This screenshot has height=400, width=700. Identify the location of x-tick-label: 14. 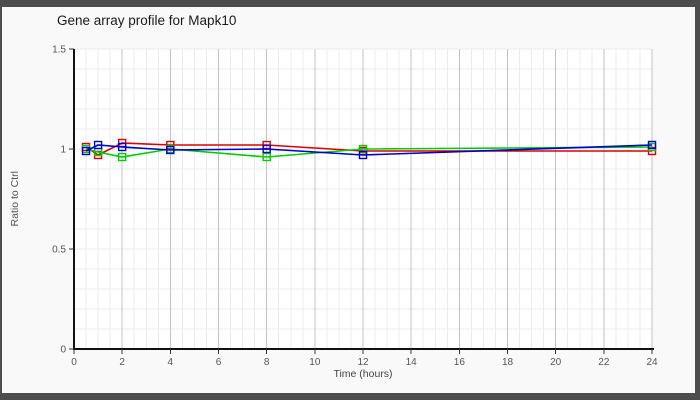
(412, 362).